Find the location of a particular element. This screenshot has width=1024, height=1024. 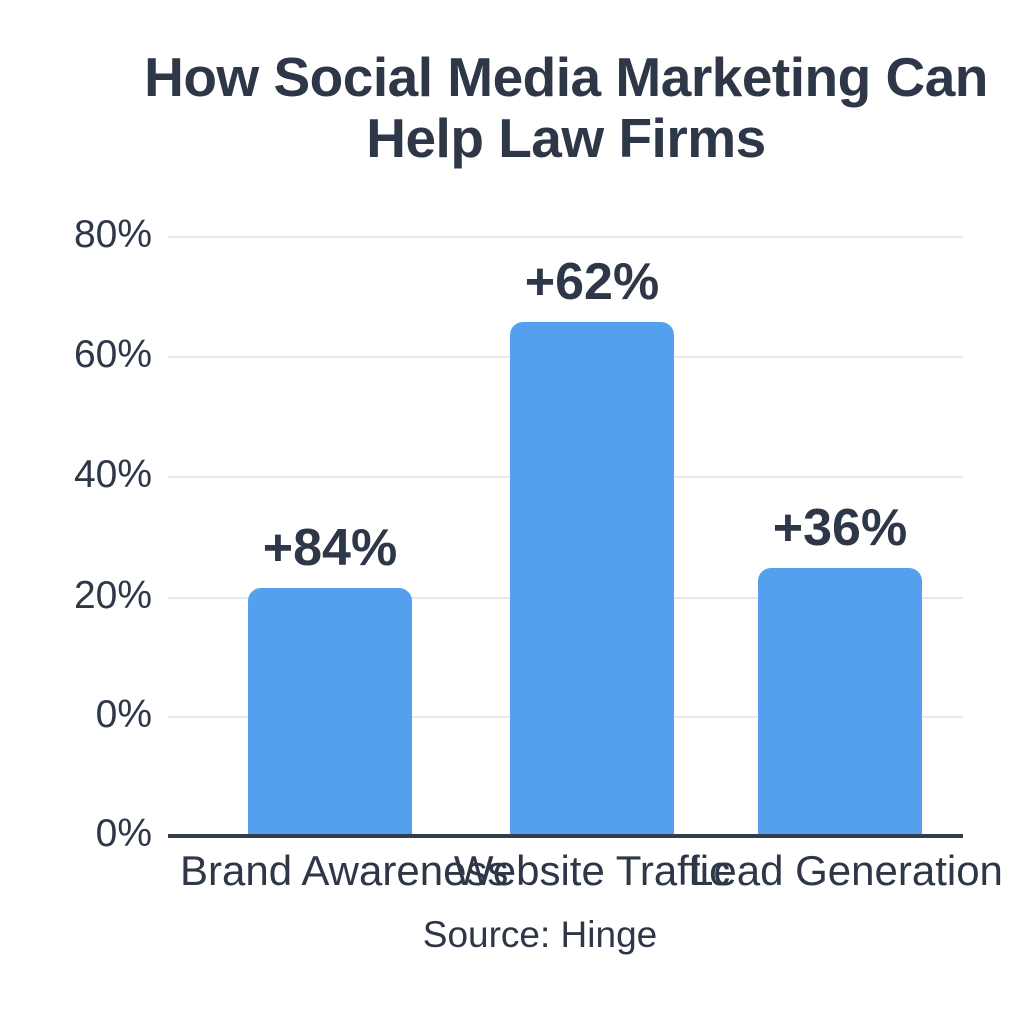

chart-title-line-2: Help Law Firms is located at coordinates (566, 138).